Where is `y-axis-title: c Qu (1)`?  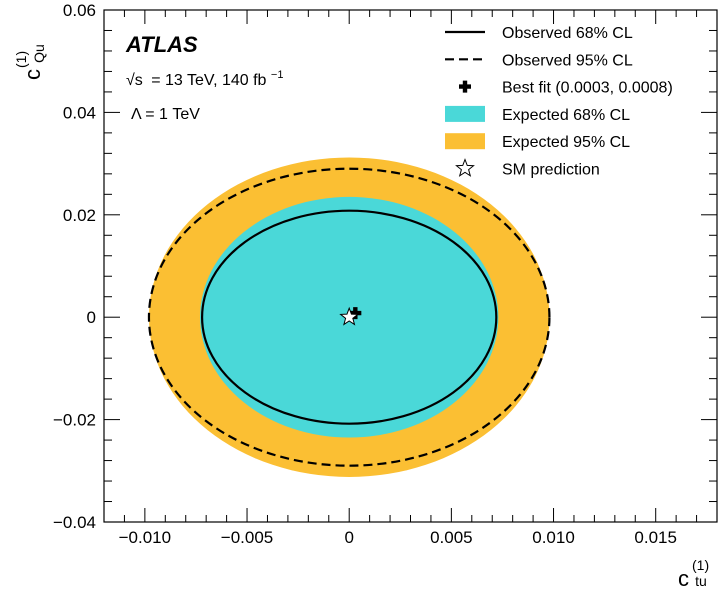
y-axis-title: c Qu (1) is located at coordinates (30, 62).